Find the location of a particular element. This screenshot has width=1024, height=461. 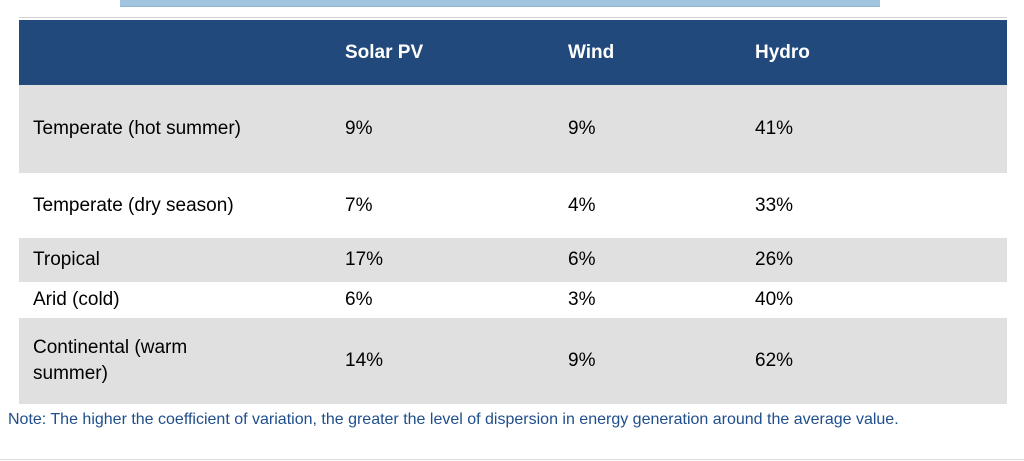

cell-solar-pv: 14% is located at coordinates (364, 360).